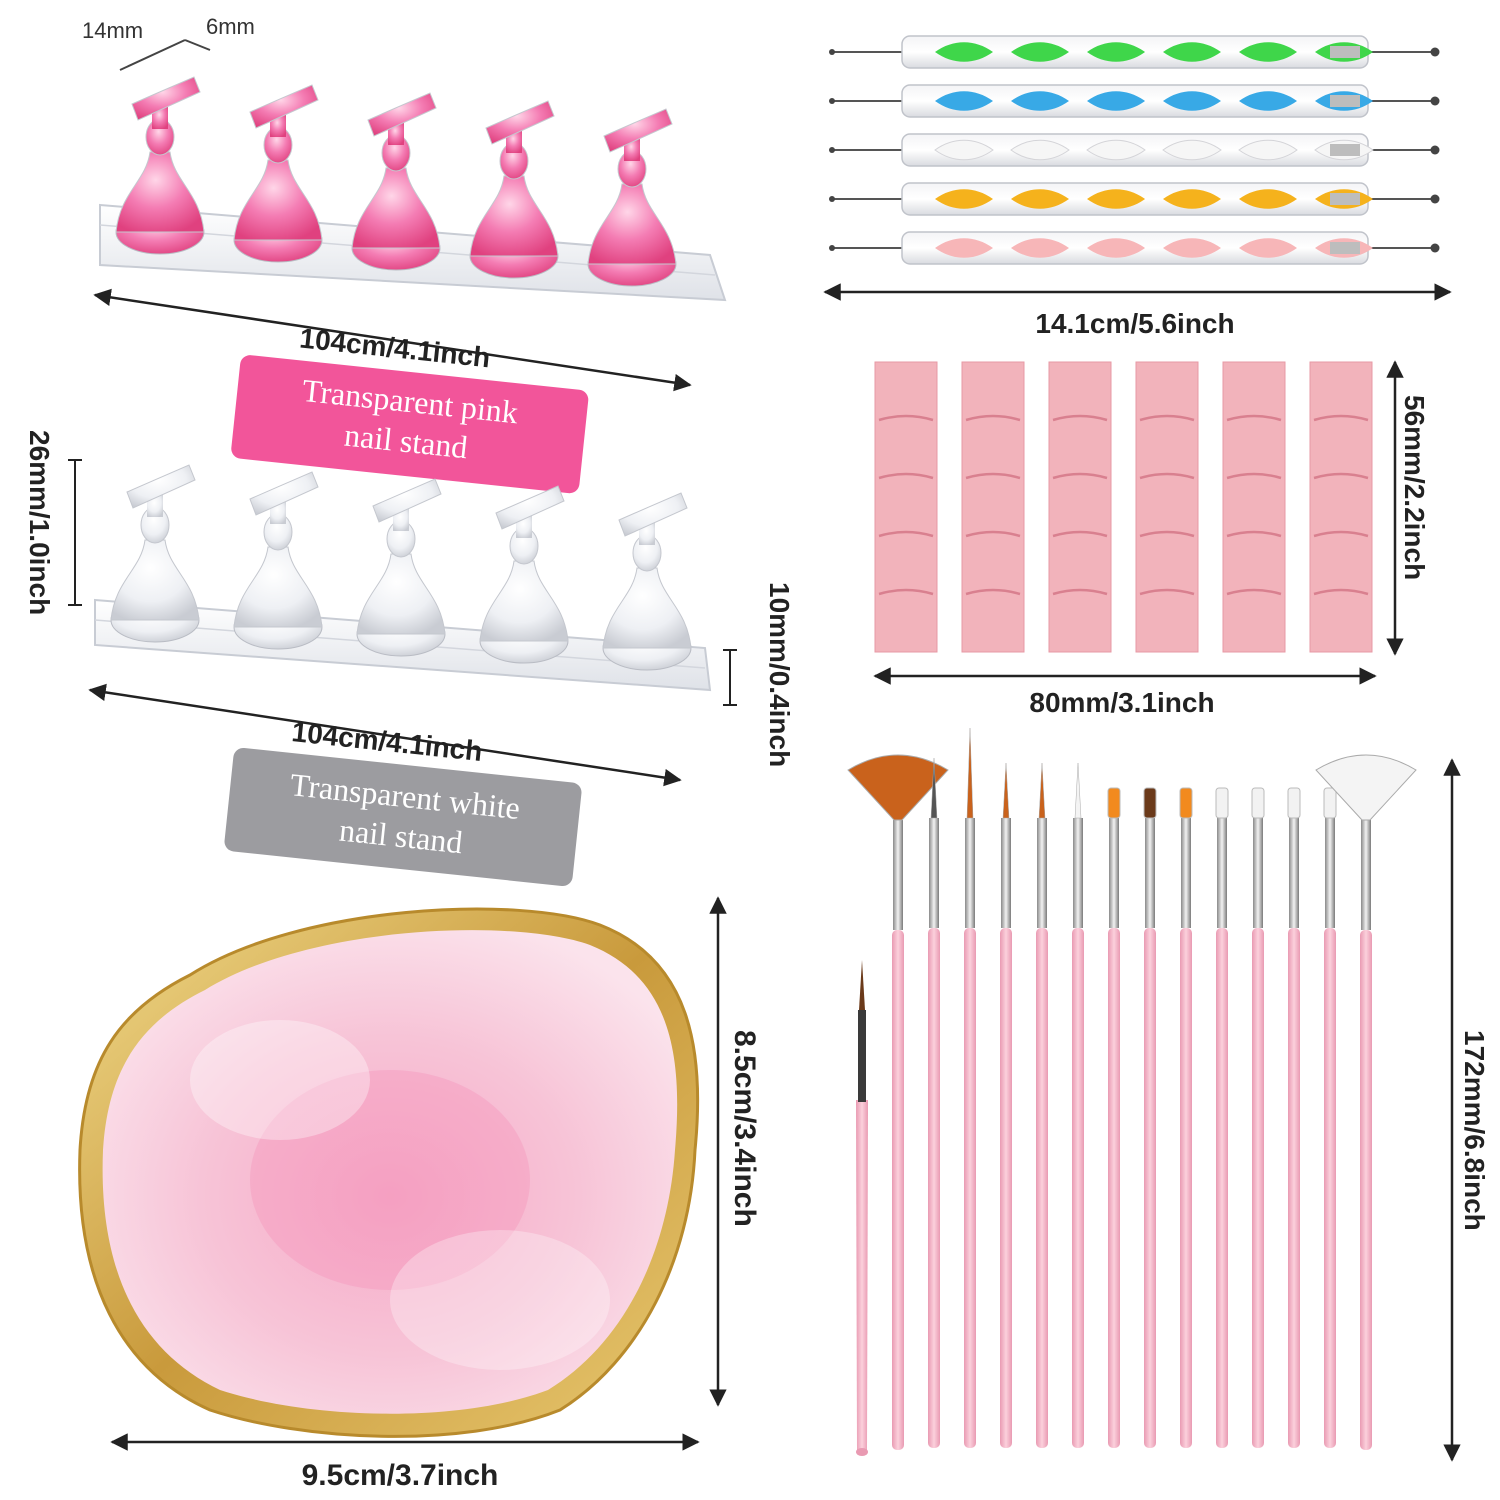 Image resolution: width=1500 pixels, height=1500 pixels. I want to click on dotting-length-label: 14.1cm/5.6inch, so click(1134, 323).